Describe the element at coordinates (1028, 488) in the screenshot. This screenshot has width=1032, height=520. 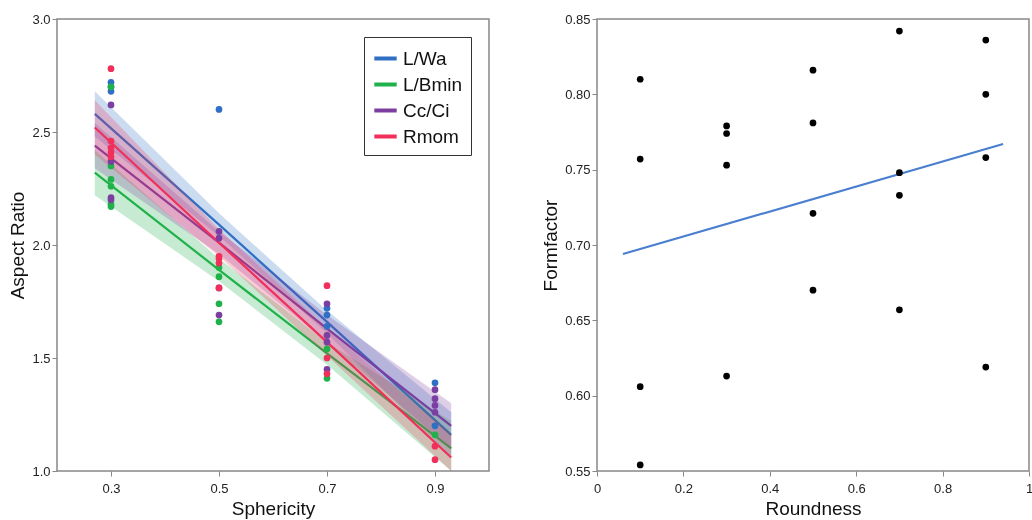
I see `x-tick-label: 1` at that location.